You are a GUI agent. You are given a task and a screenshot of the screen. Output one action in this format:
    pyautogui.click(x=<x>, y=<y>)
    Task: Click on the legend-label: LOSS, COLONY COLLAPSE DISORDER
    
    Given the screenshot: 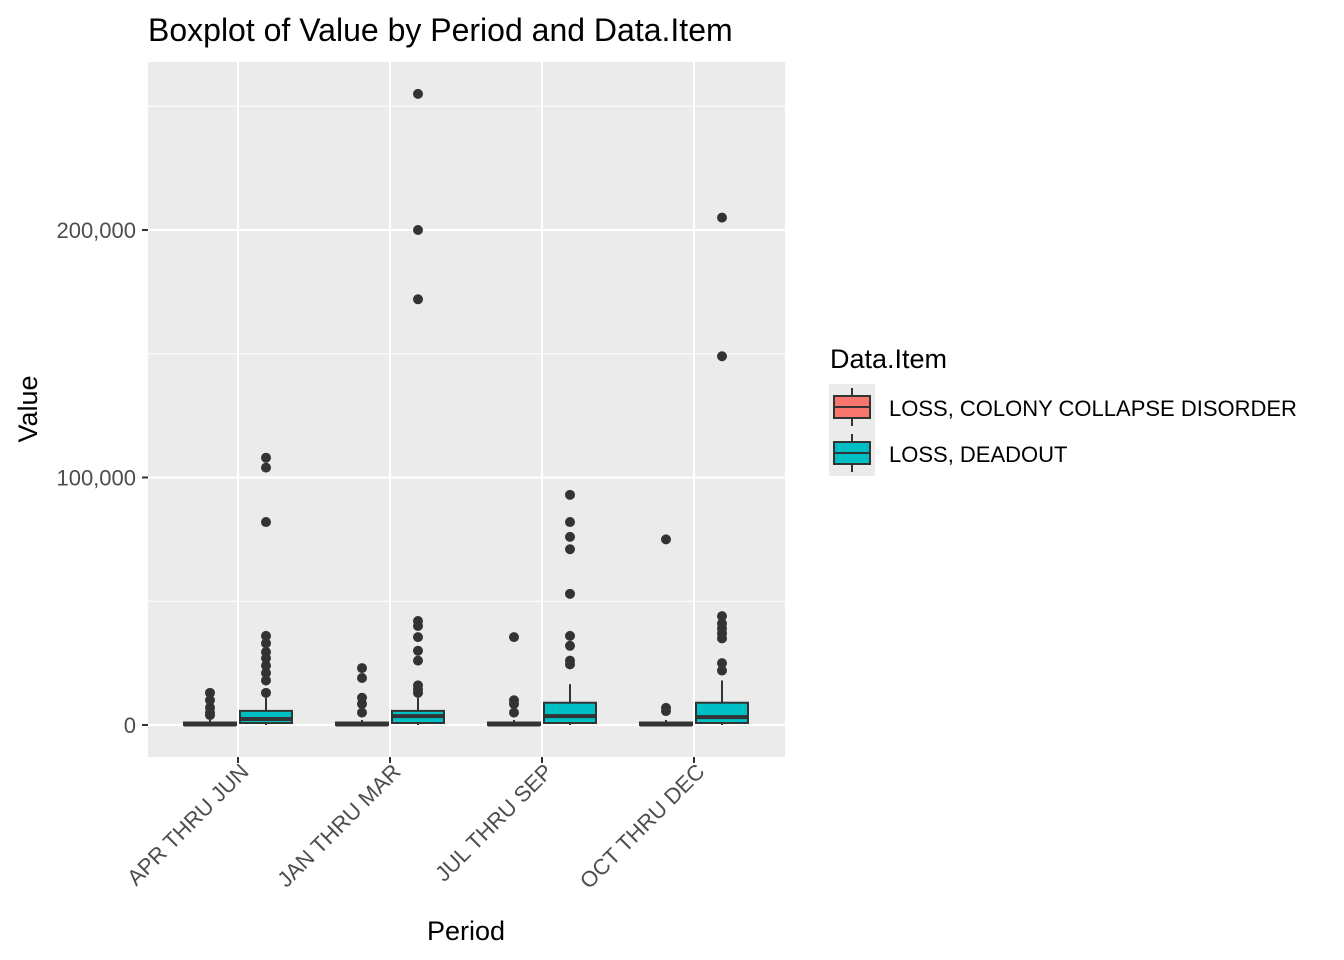 What is the action you would take?
    pyautogui.click(x=1093, y=408)
    